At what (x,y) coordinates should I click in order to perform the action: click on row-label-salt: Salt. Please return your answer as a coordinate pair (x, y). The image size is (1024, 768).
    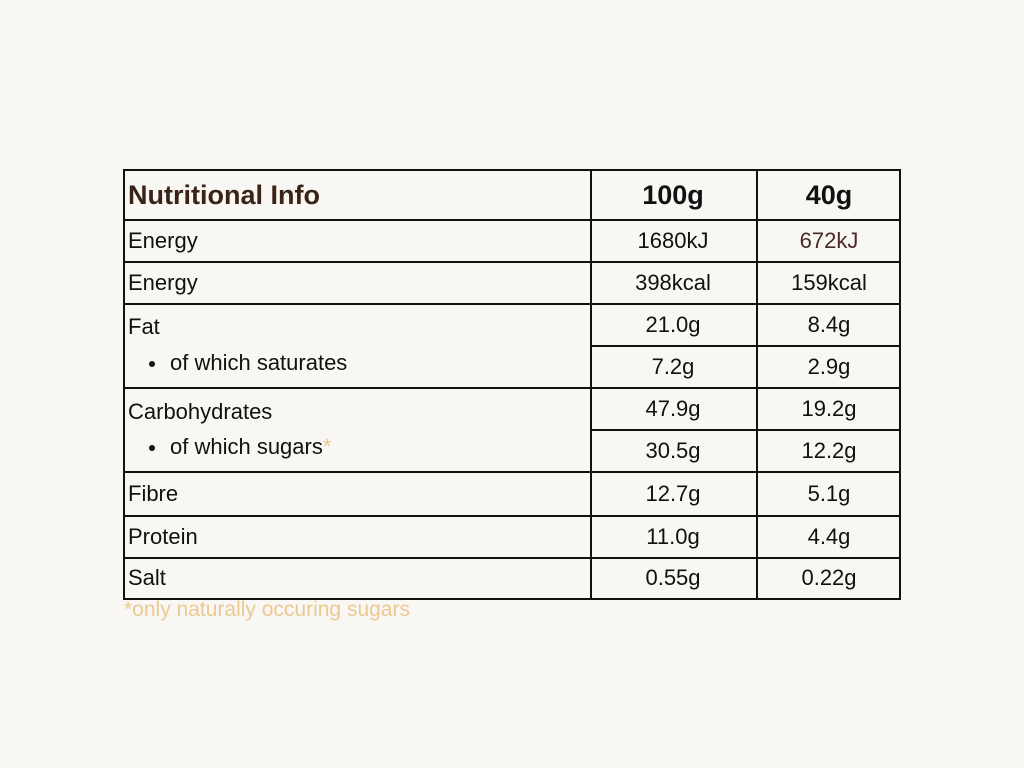
    Looking at the image, I should click on (147, 577).